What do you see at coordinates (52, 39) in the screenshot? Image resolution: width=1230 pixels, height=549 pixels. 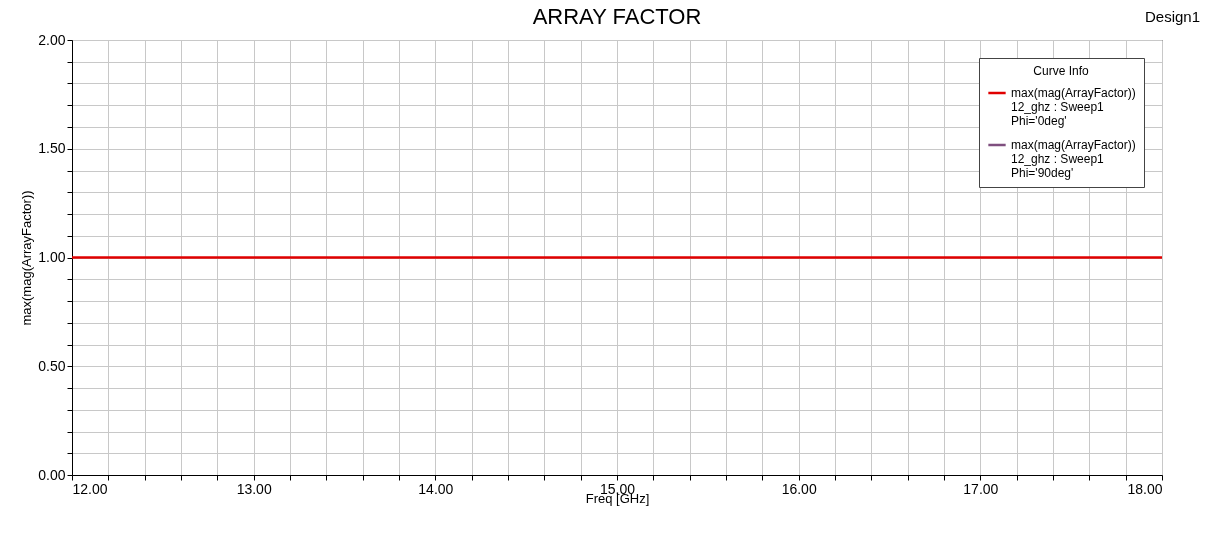 I see `y-tick-label: 2.00` at bounding box center [52, 39].